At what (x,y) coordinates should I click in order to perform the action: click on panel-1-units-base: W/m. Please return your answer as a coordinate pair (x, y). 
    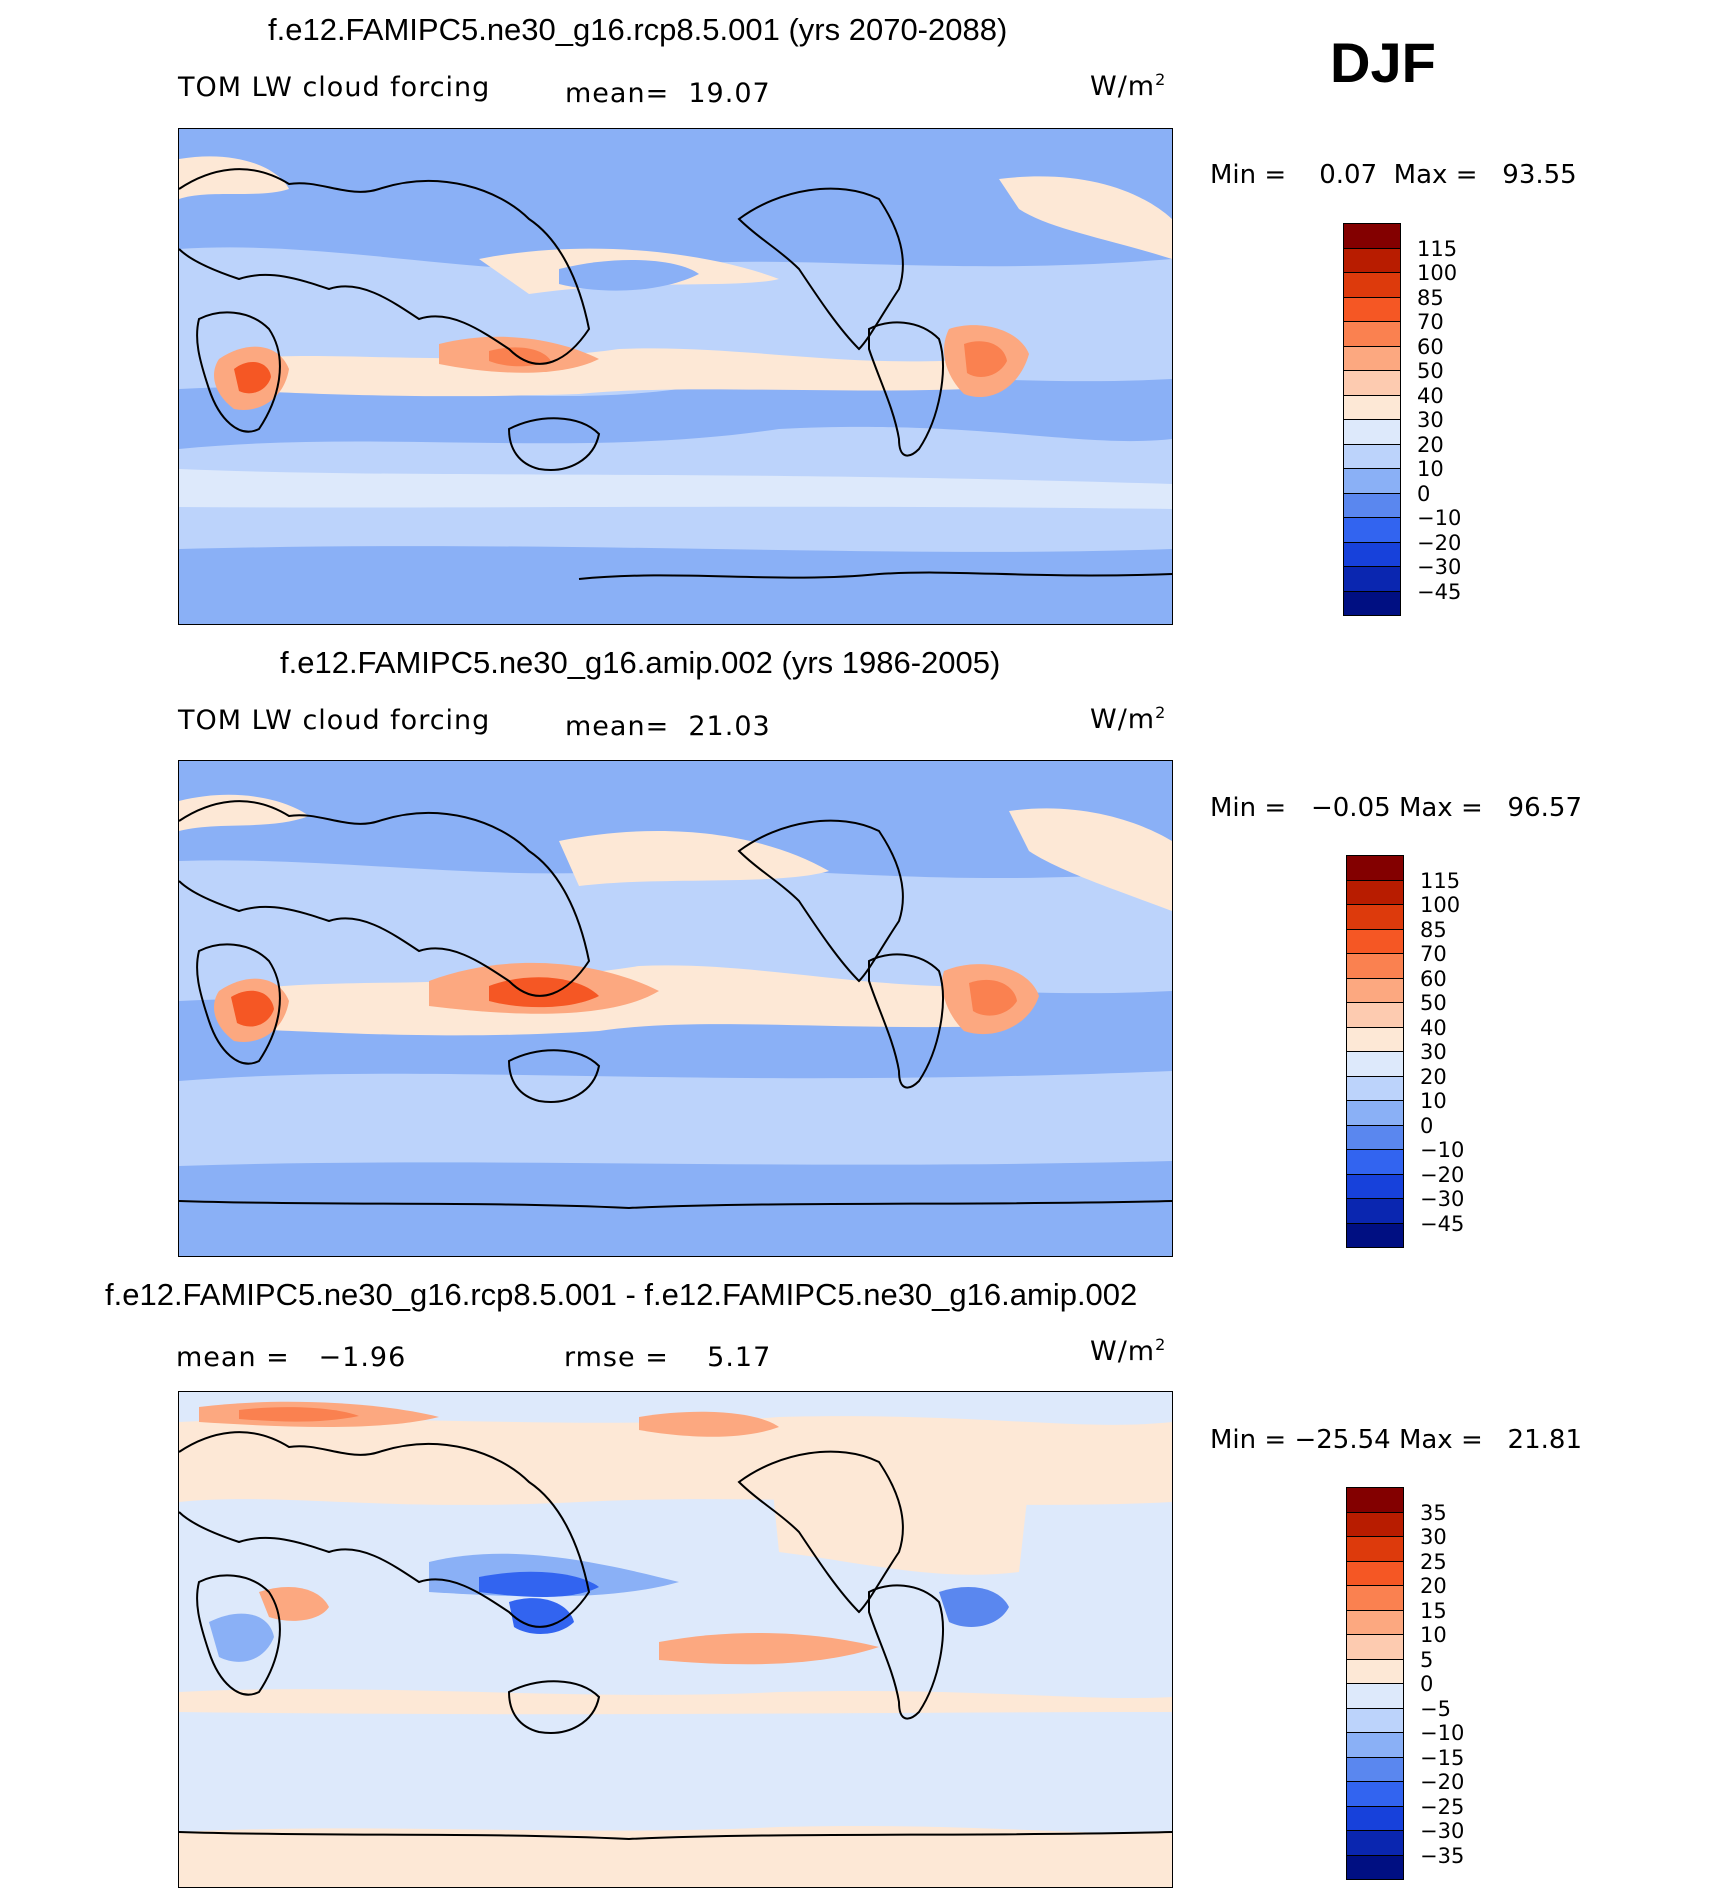
    Looking at the image, I should click on (1123, 86).